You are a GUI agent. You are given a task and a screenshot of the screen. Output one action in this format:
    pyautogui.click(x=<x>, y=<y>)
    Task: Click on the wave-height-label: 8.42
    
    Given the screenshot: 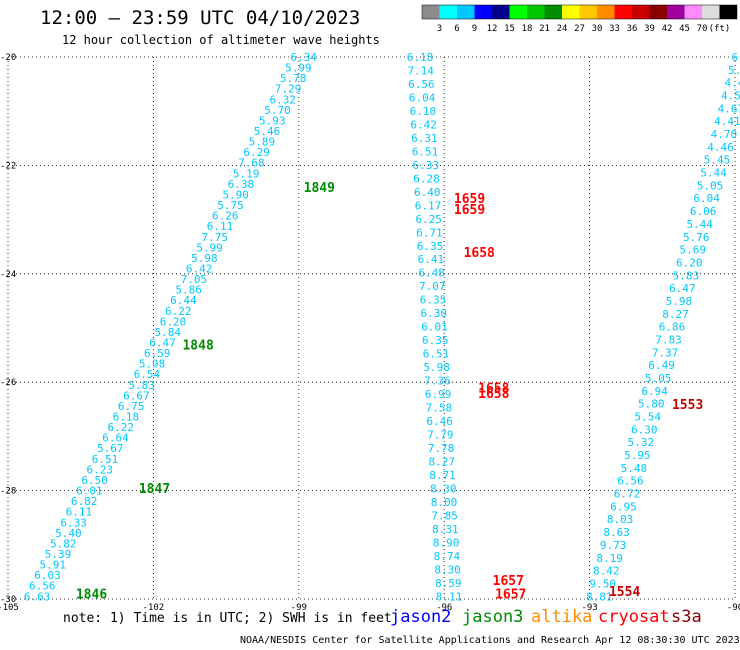 What is the action you would take?
    pyautogui.click(x=606, y=571)
    